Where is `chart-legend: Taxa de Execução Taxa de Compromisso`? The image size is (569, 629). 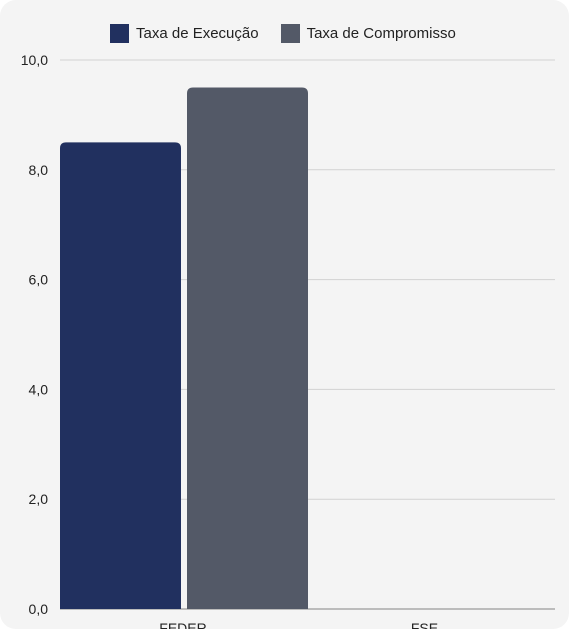 chart-legend: Taxa de Execução Taxa de Compromisso is located at coordinates (283, 33).